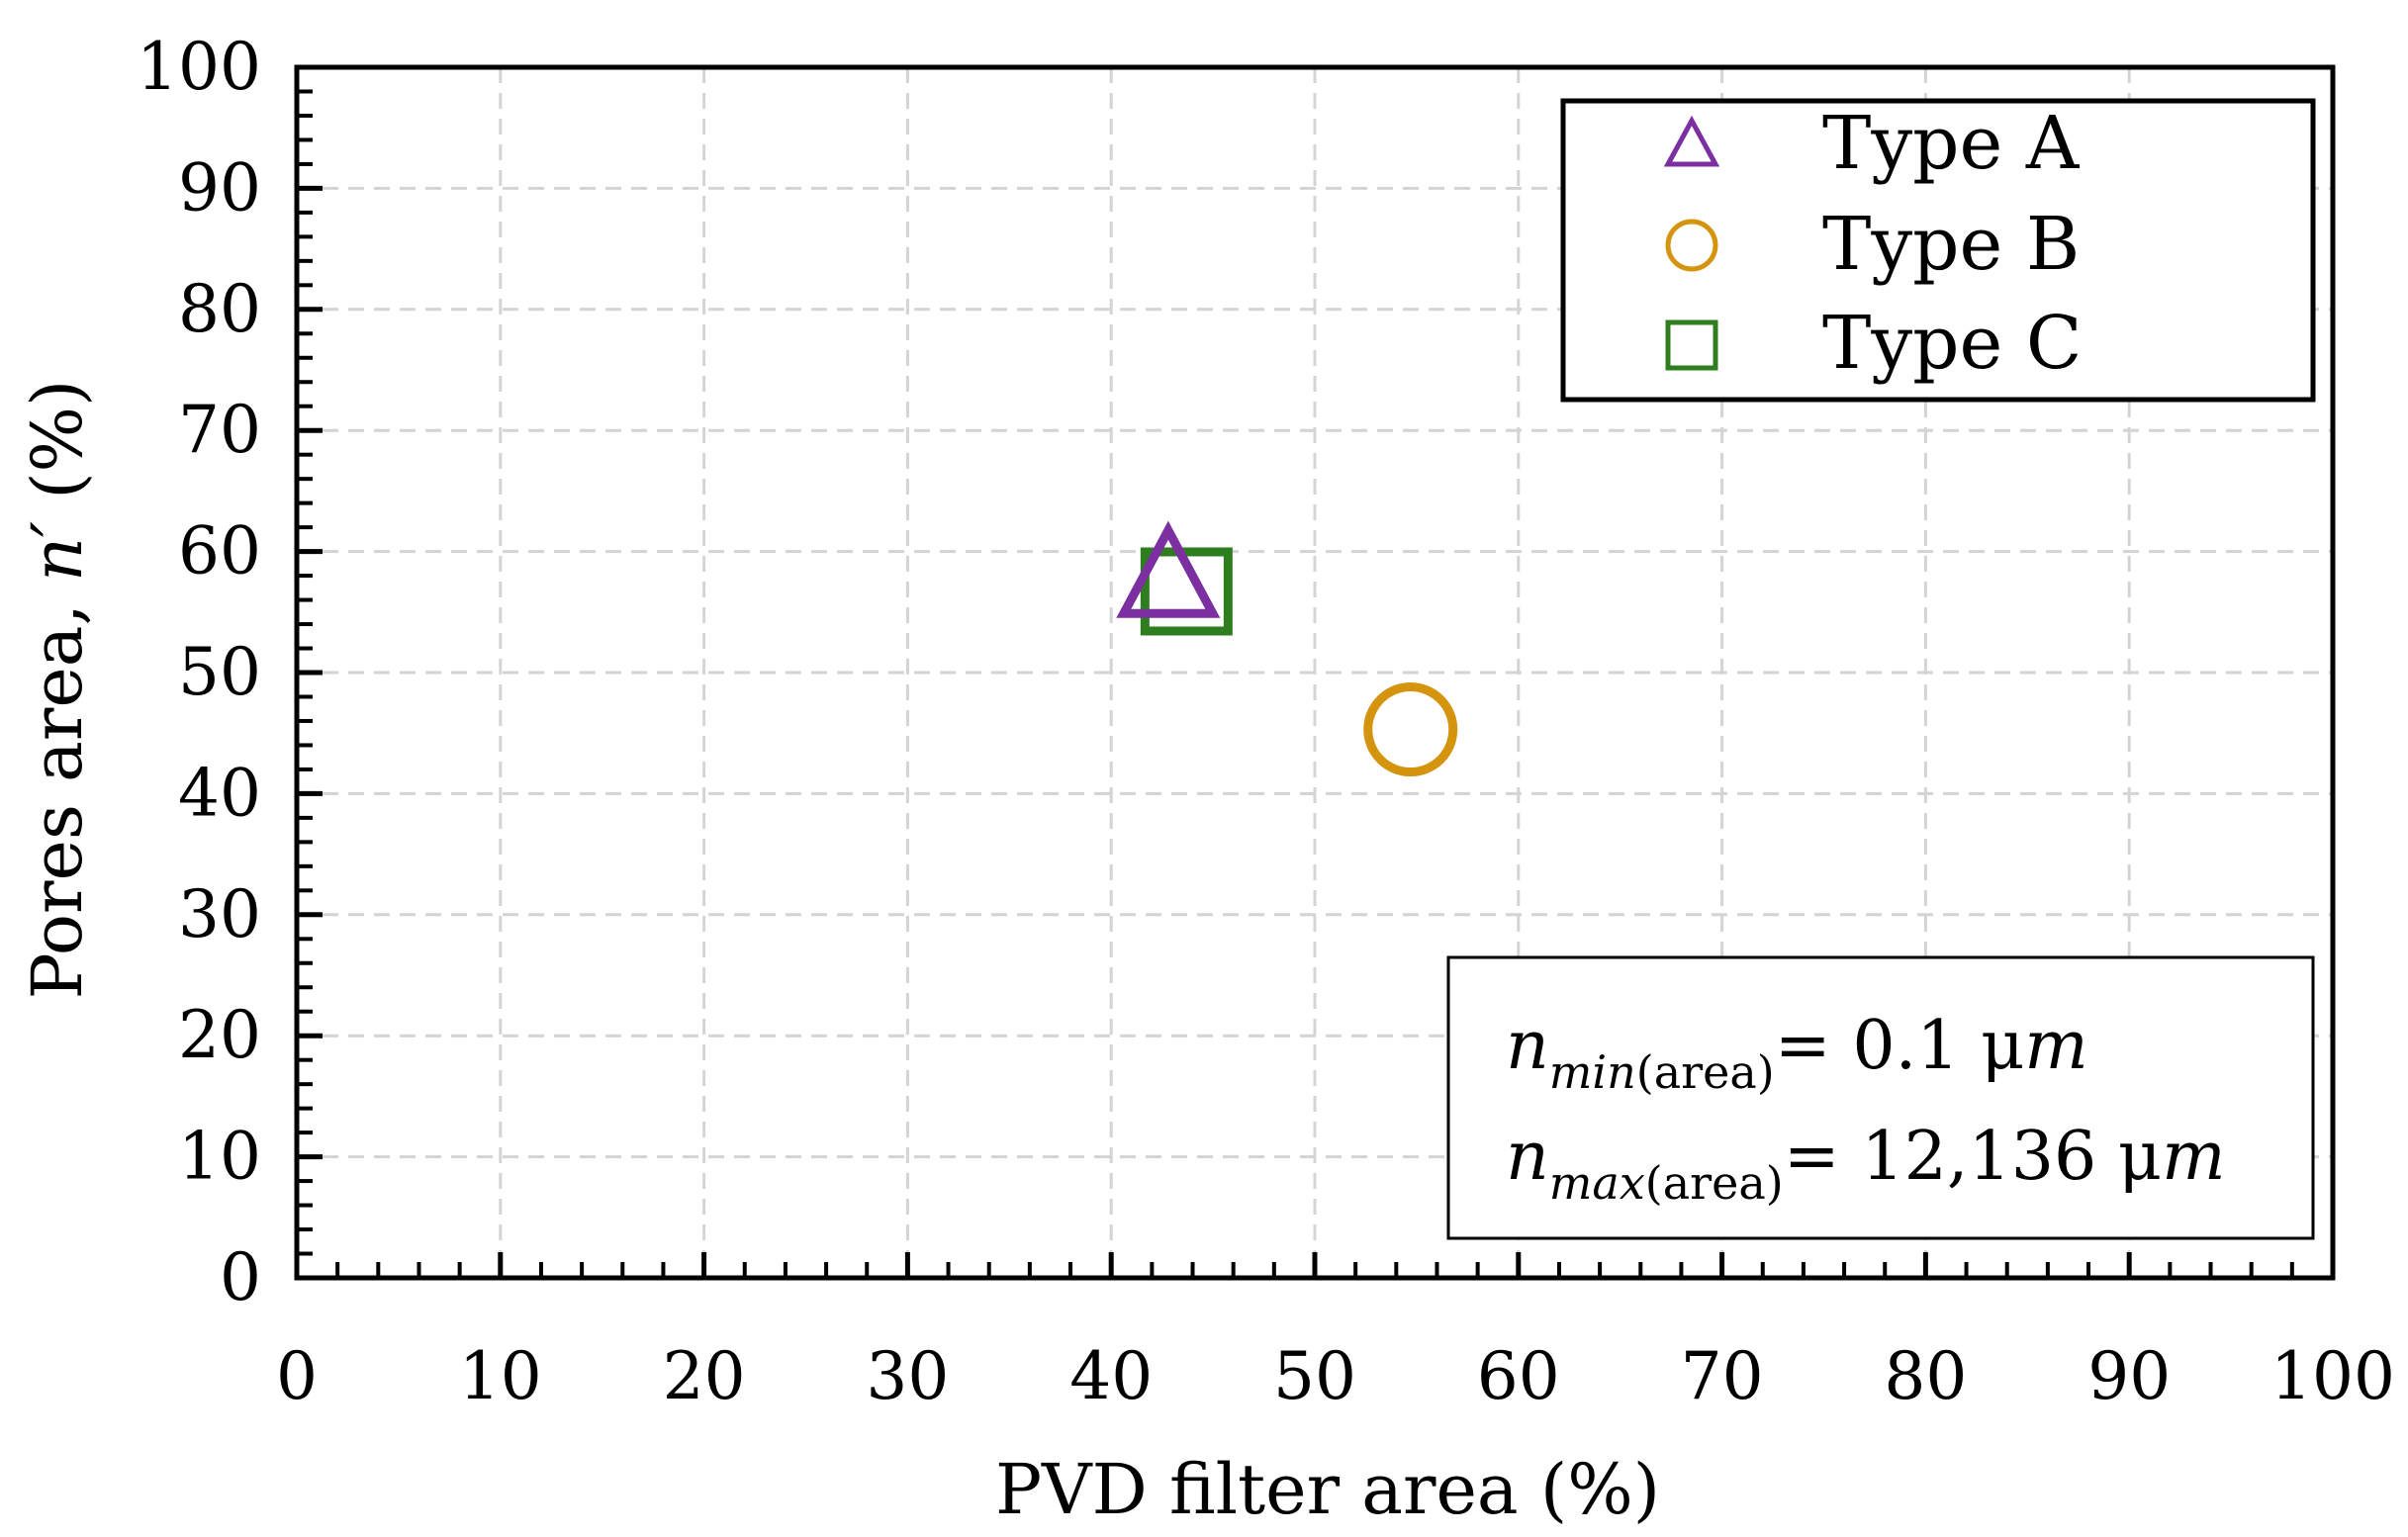 The height and width of the screenshot is (1537, 2408). Describe the element at coordinates (1705, 1072) in the screenshot. I see `annotation-min-sub-rest: (area)` at that location.